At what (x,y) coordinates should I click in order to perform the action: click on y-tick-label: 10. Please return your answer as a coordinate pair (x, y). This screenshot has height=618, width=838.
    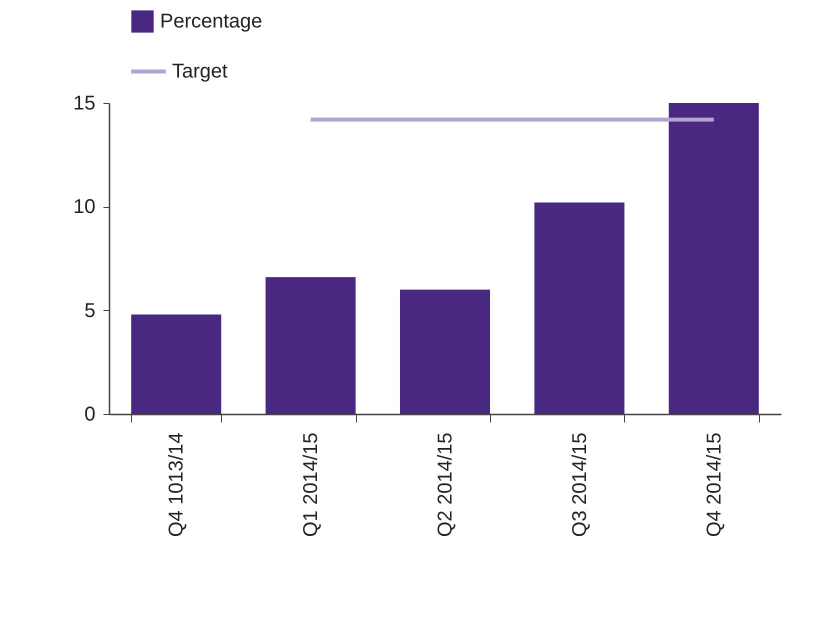
    Looking at the image, I should click on (84, 207).